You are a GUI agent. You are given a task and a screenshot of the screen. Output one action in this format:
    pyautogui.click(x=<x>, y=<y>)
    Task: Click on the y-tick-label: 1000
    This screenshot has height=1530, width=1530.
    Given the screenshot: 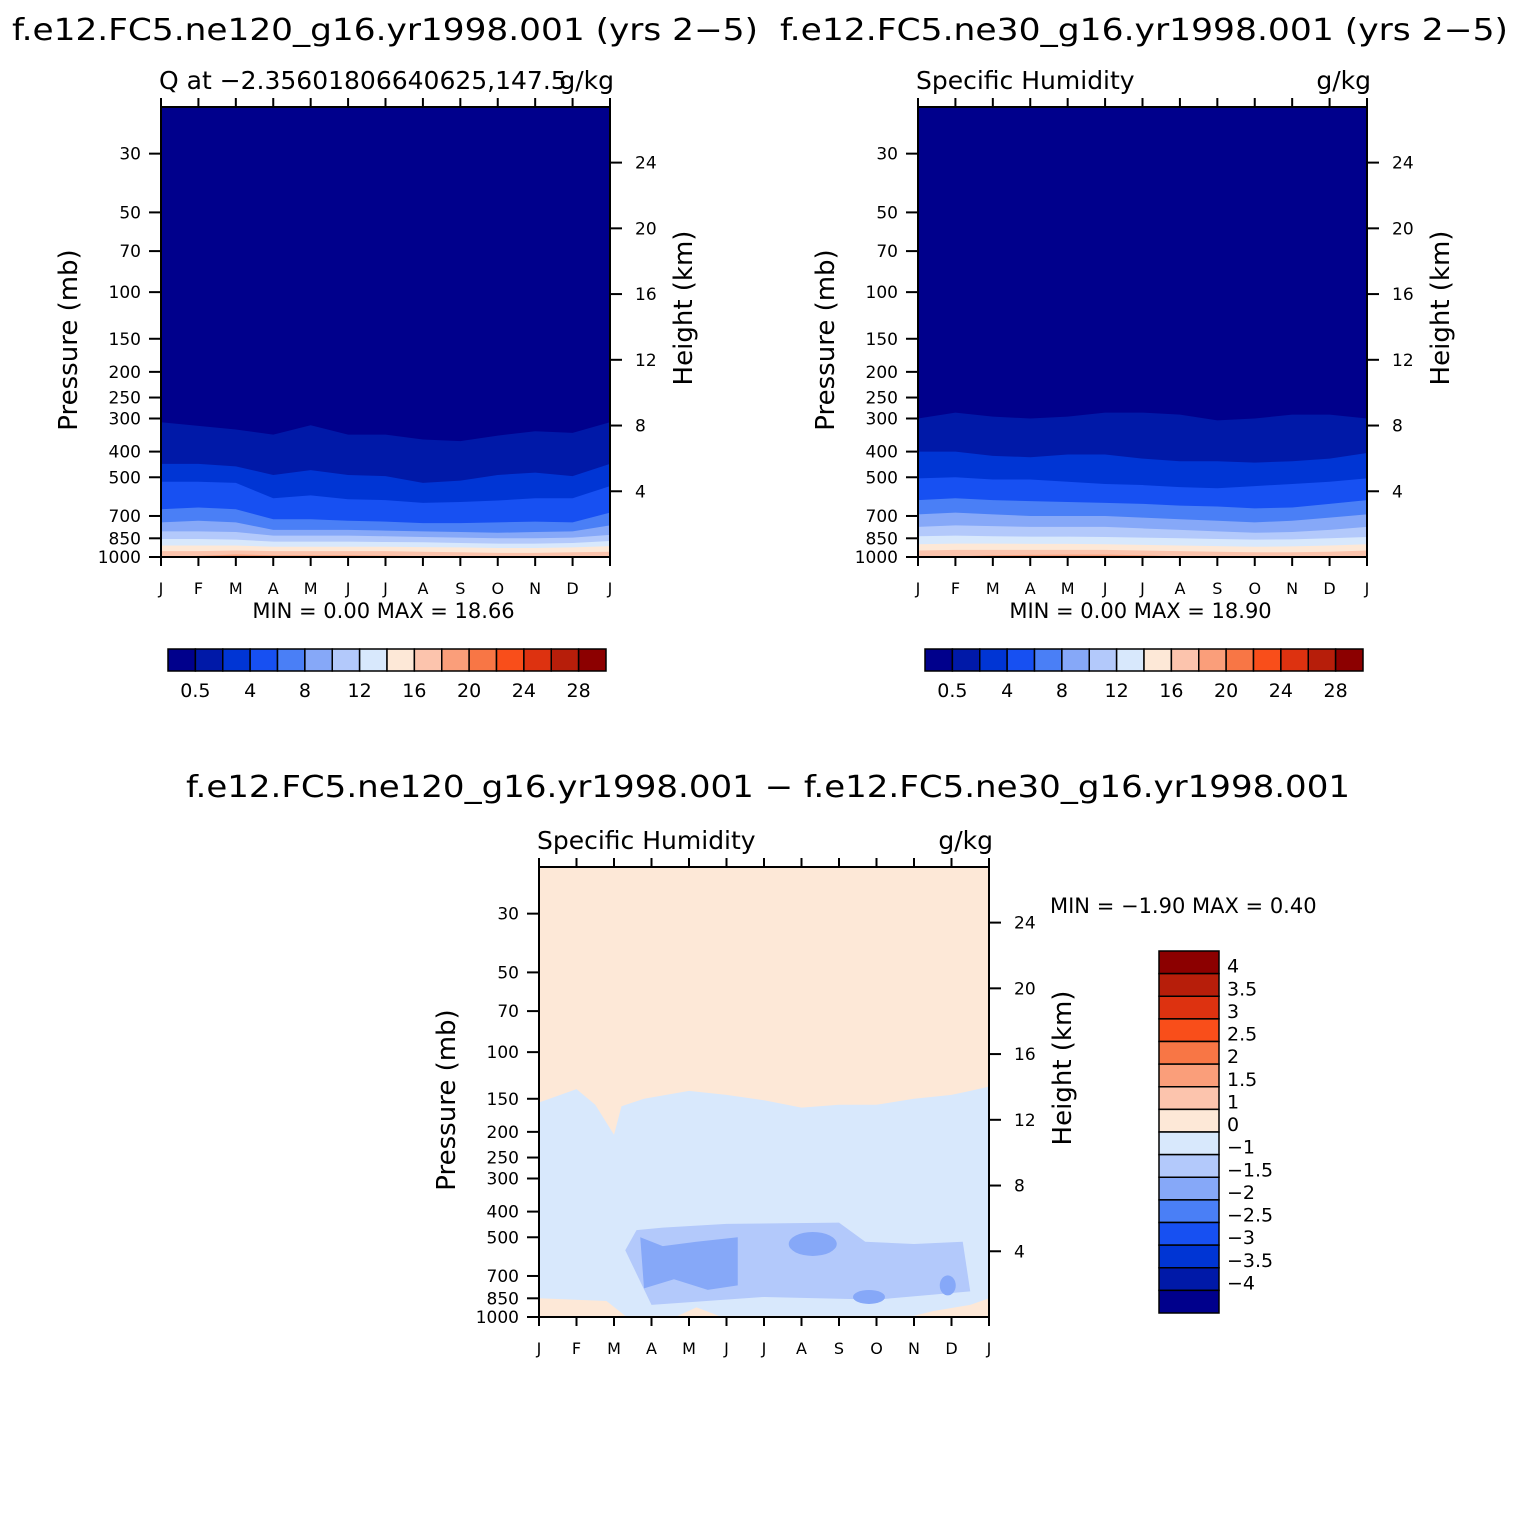 What is the action you would take?
    pyautogui.click(x=876, y=558)
    